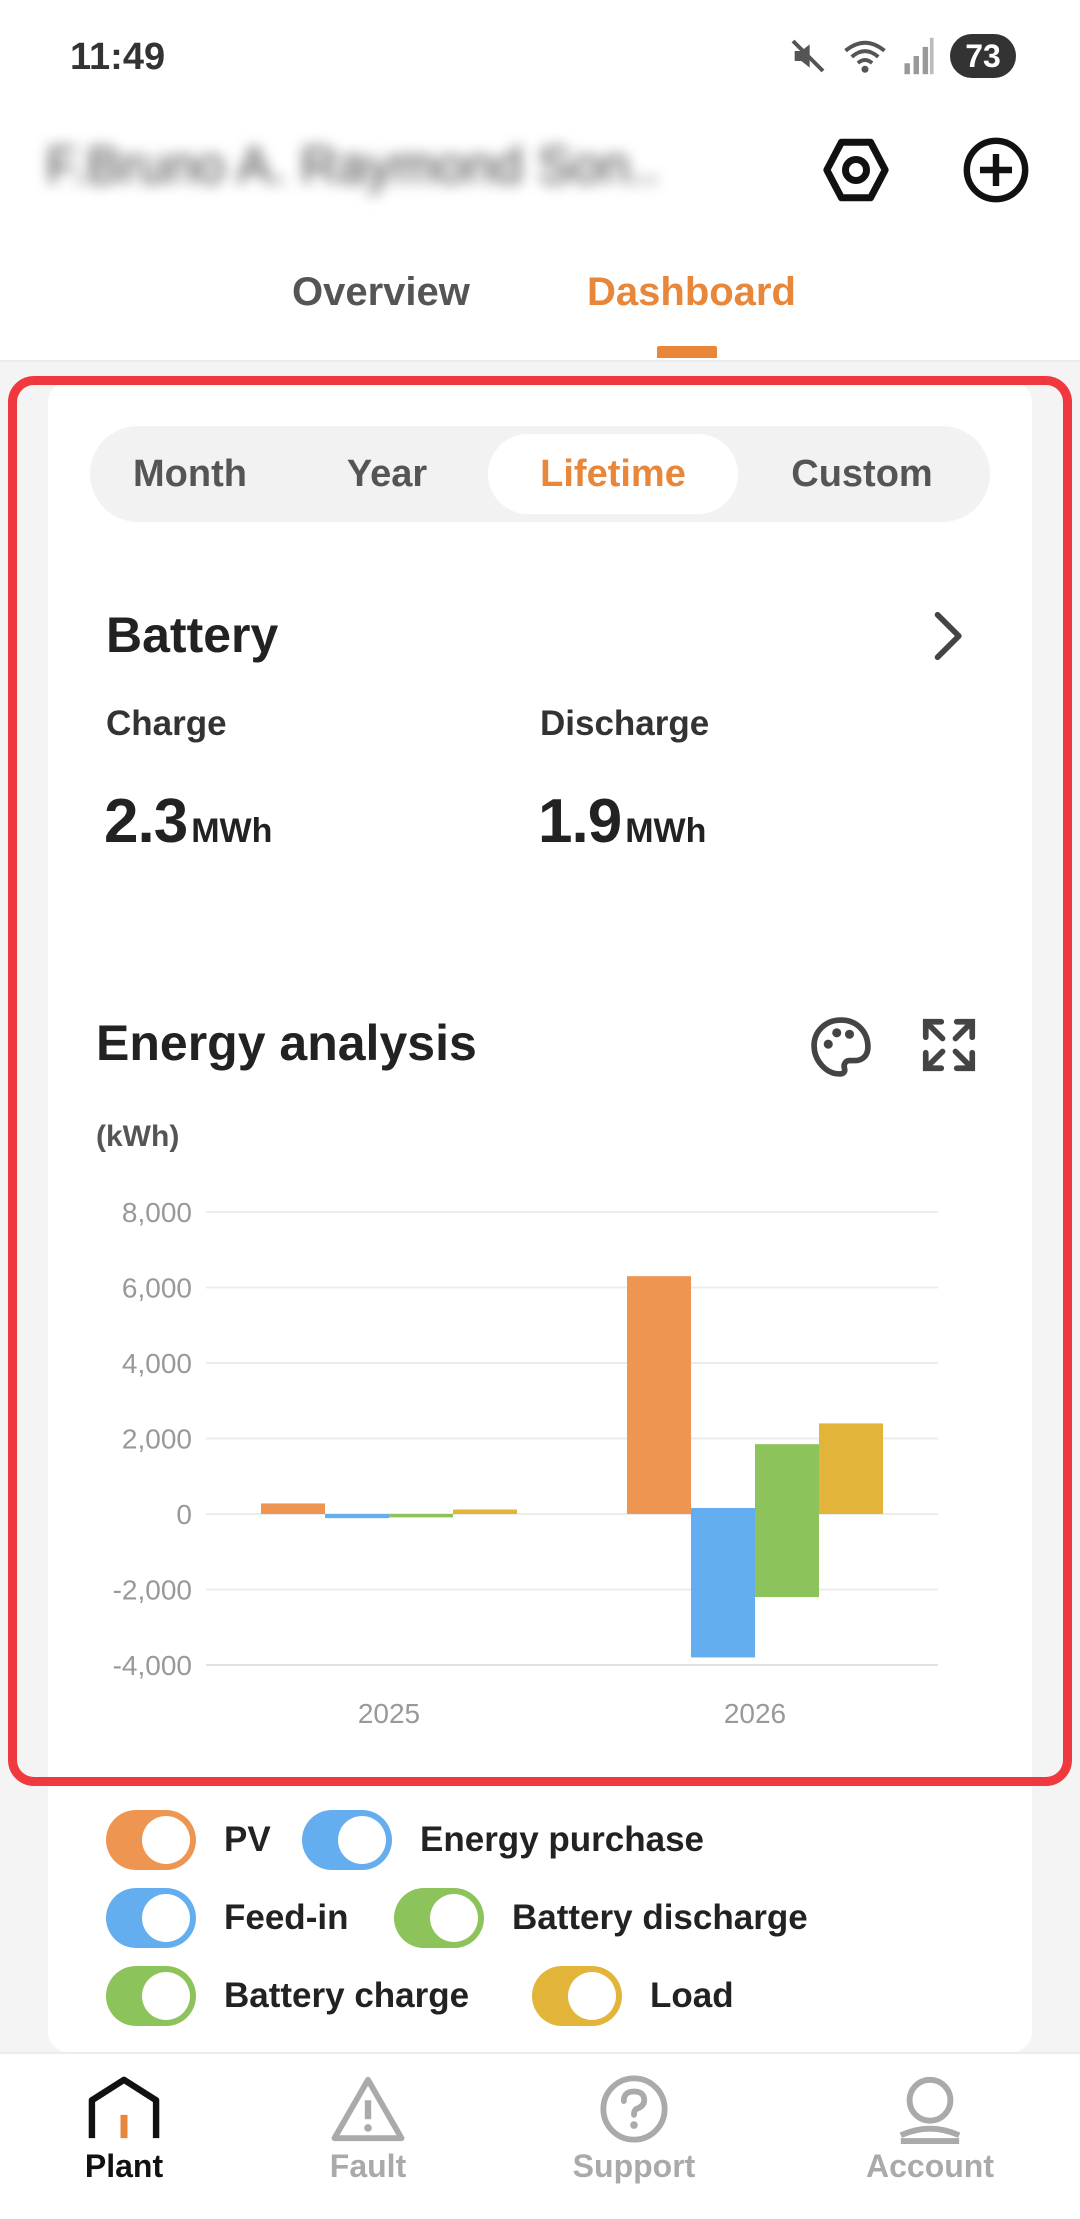 The height and width of the screenshot is (2219, 1080). I want to click on y-tick-label: -2,000, so click(152, 1590).